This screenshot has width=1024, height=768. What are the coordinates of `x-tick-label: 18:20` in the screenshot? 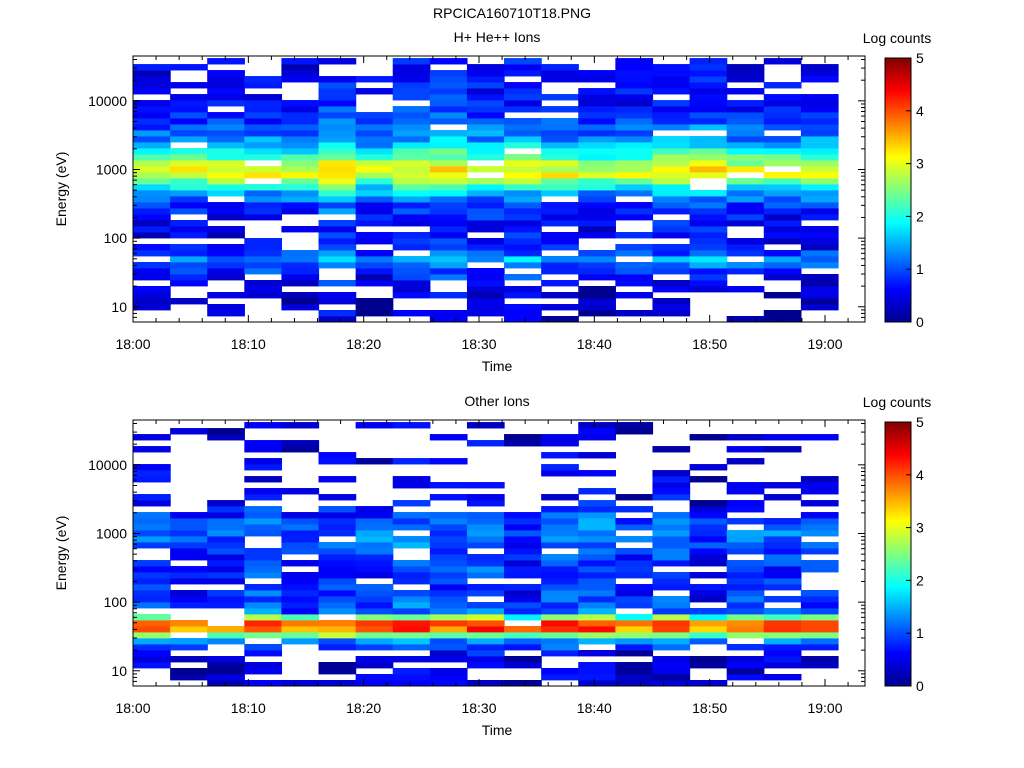 It's located at (363, 344).